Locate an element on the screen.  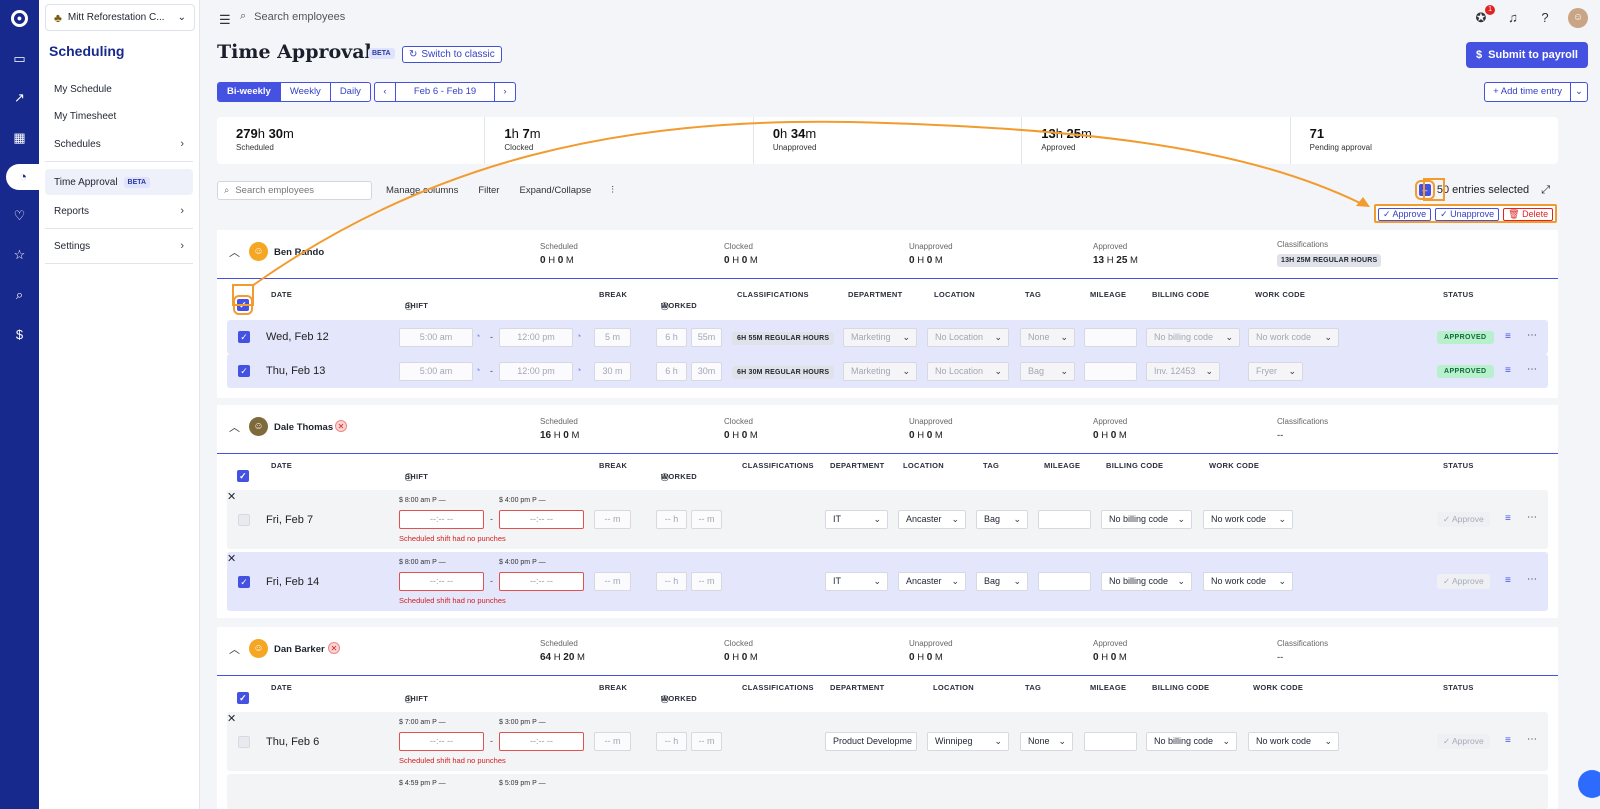
submit-payroll-button: $ Submit to payroll is located at coordinates (1527, 55).